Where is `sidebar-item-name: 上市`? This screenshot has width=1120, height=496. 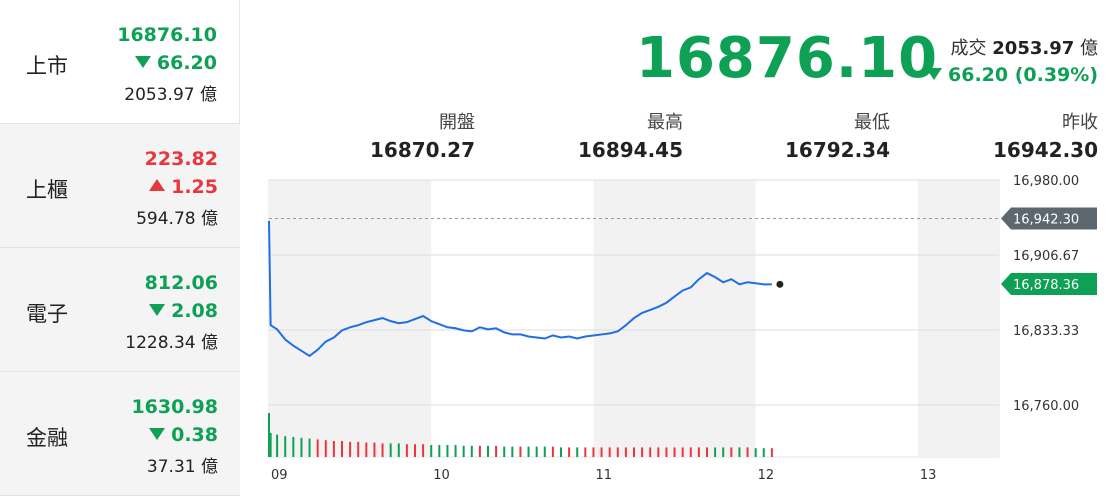
sidebar-item-name: 上市 is located at coordinates (47, 66).